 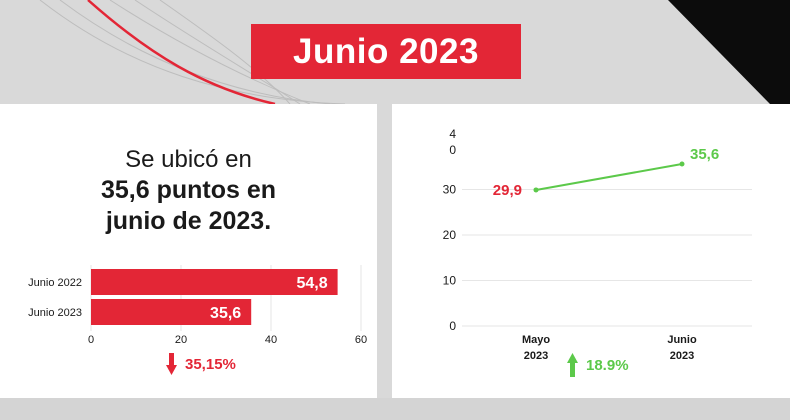 I want to click on bar-value-label: 35,6, so click(x=225, y=313).